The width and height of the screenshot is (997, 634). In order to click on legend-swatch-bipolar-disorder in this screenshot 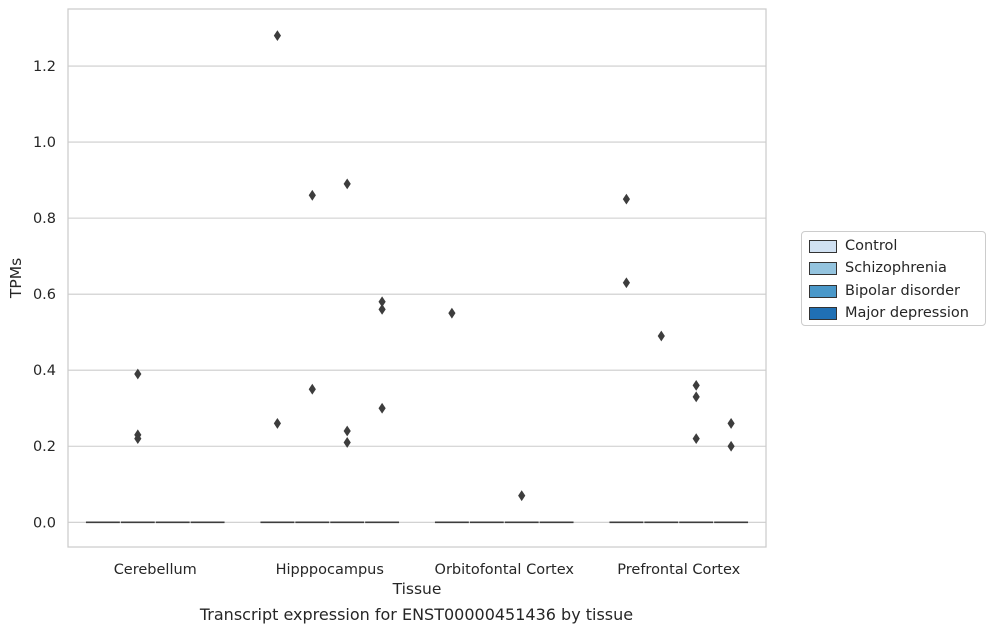, I will do `click(823, 291)`.